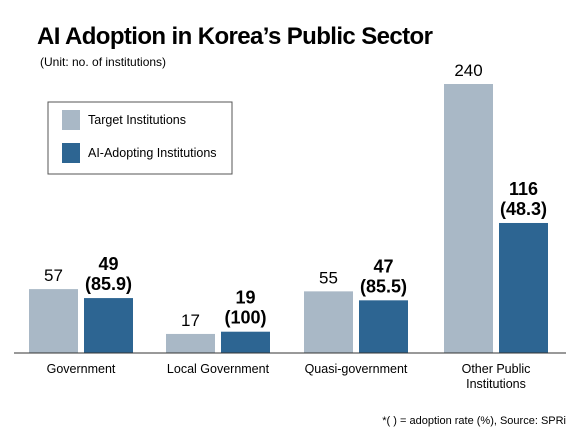 This screenshot has width=580, height=440. Describe the element at coordinates (328, 277) in the screenshot. I see `data-label-target-2-0: 55` at that location.